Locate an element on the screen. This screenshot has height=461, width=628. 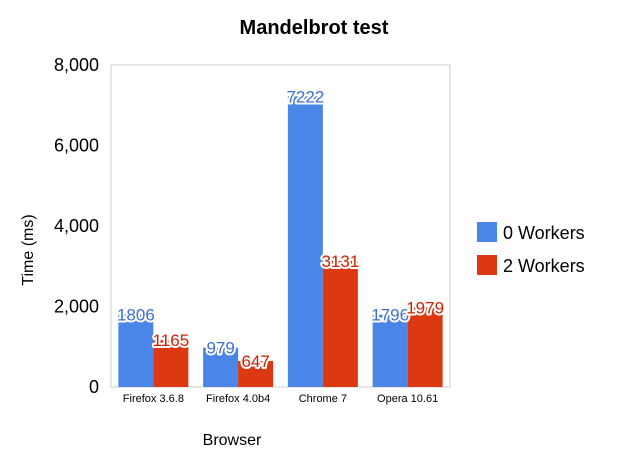
data-label: 3131 is located at coordinates (340, 261).